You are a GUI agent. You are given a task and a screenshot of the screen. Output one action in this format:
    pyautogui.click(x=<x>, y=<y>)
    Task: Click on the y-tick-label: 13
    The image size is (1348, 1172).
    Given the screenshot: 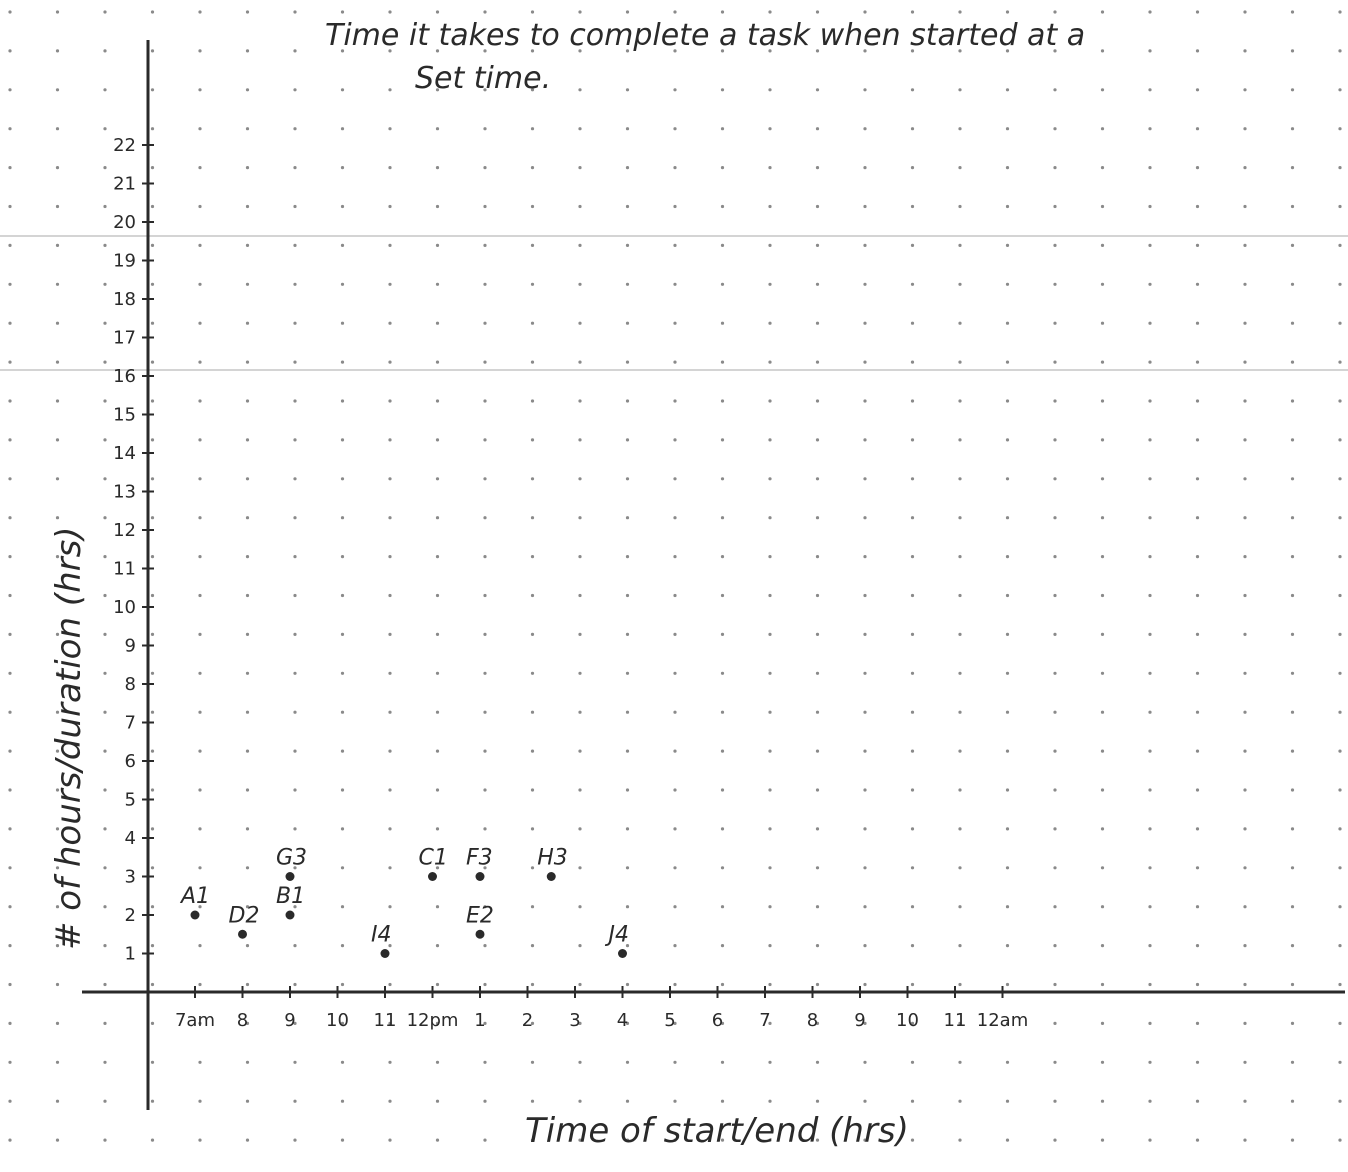 What is the action you would take?
    pyautogui.click(x=124, y=492)
    